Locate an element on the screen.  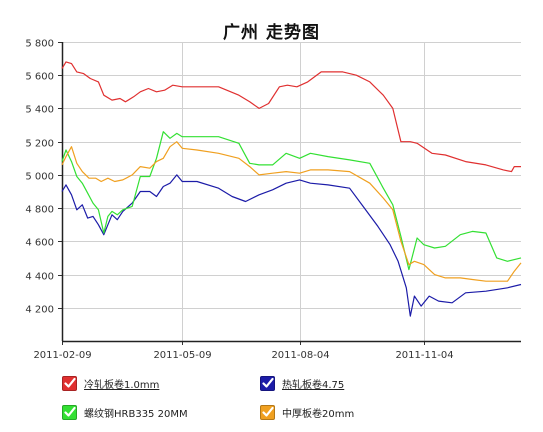
y-tick-label: 4 600 is located at coordinates (39, 243).